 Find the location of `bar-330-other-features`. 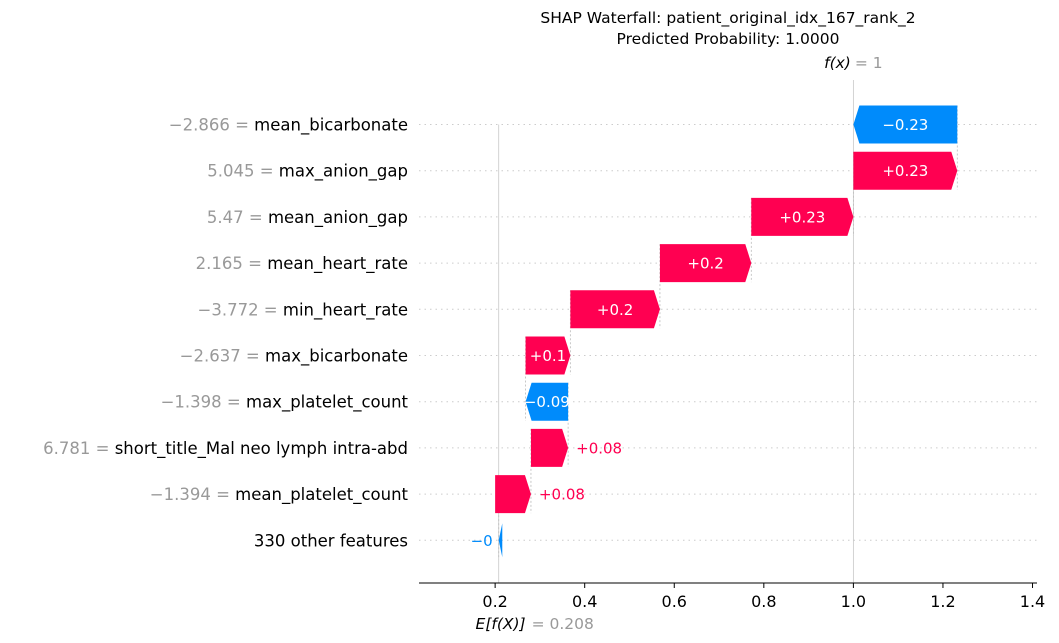

bar-330-other-features is located at coordinates (500, 540).